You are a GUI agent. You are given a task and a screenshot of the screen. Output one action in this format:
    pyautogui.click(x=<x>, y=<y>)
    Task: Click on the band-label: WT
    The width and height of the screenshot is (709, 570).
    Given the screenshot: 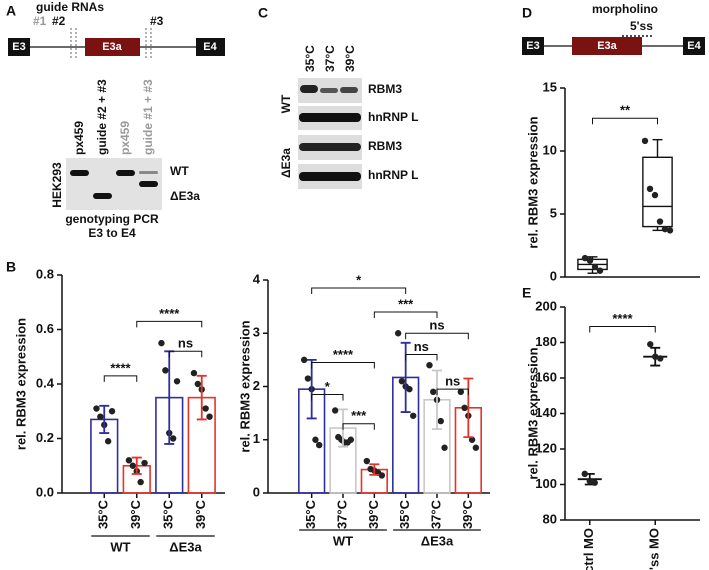 What is the action you would take?
    pyautogui.click(x=179, y=171)
    